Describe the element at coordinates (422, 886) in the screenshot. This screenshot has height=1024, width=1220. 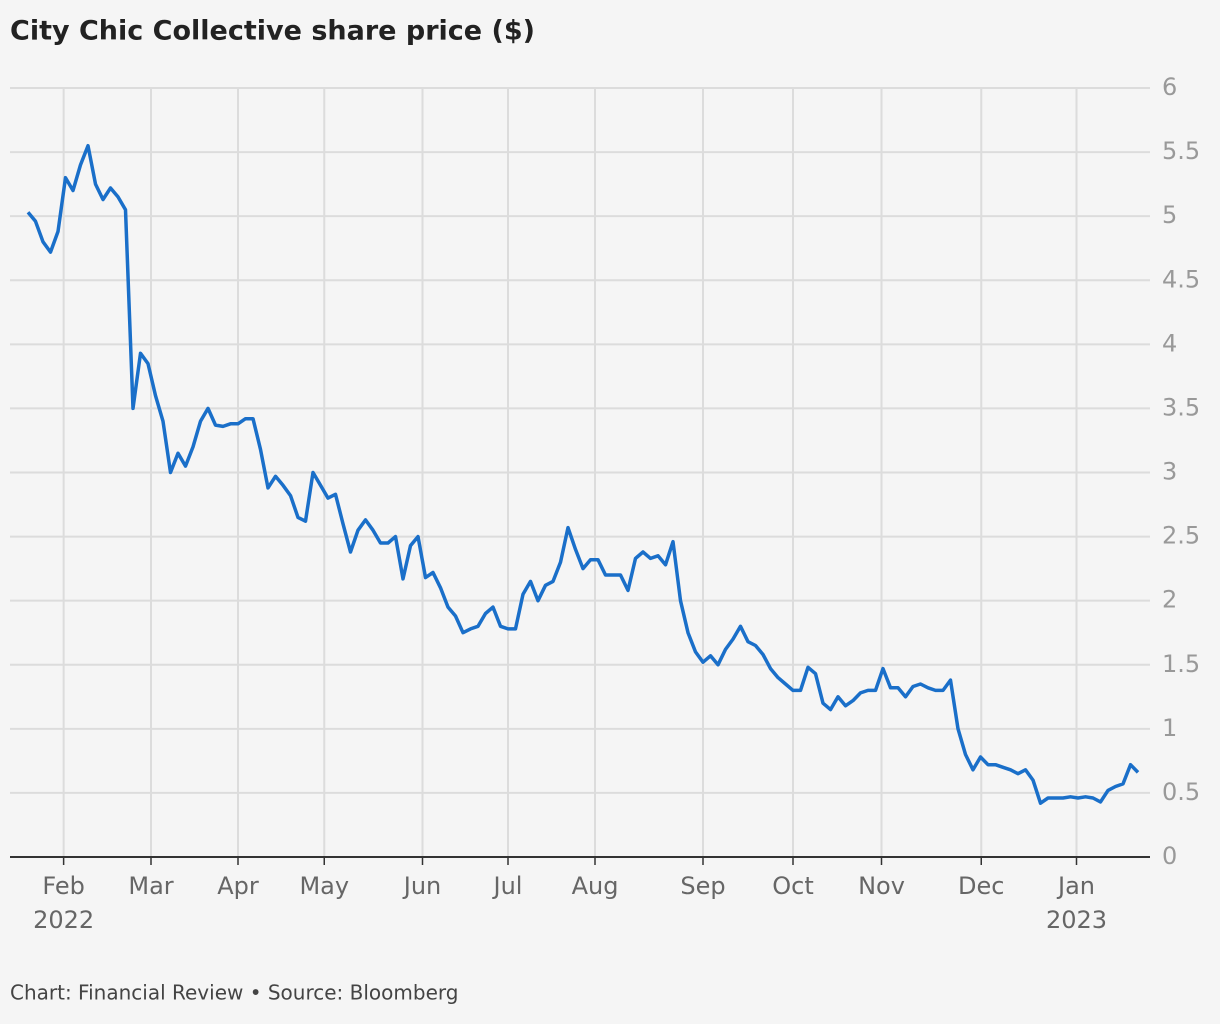
I see `x-tick-label: Jun` at that location.